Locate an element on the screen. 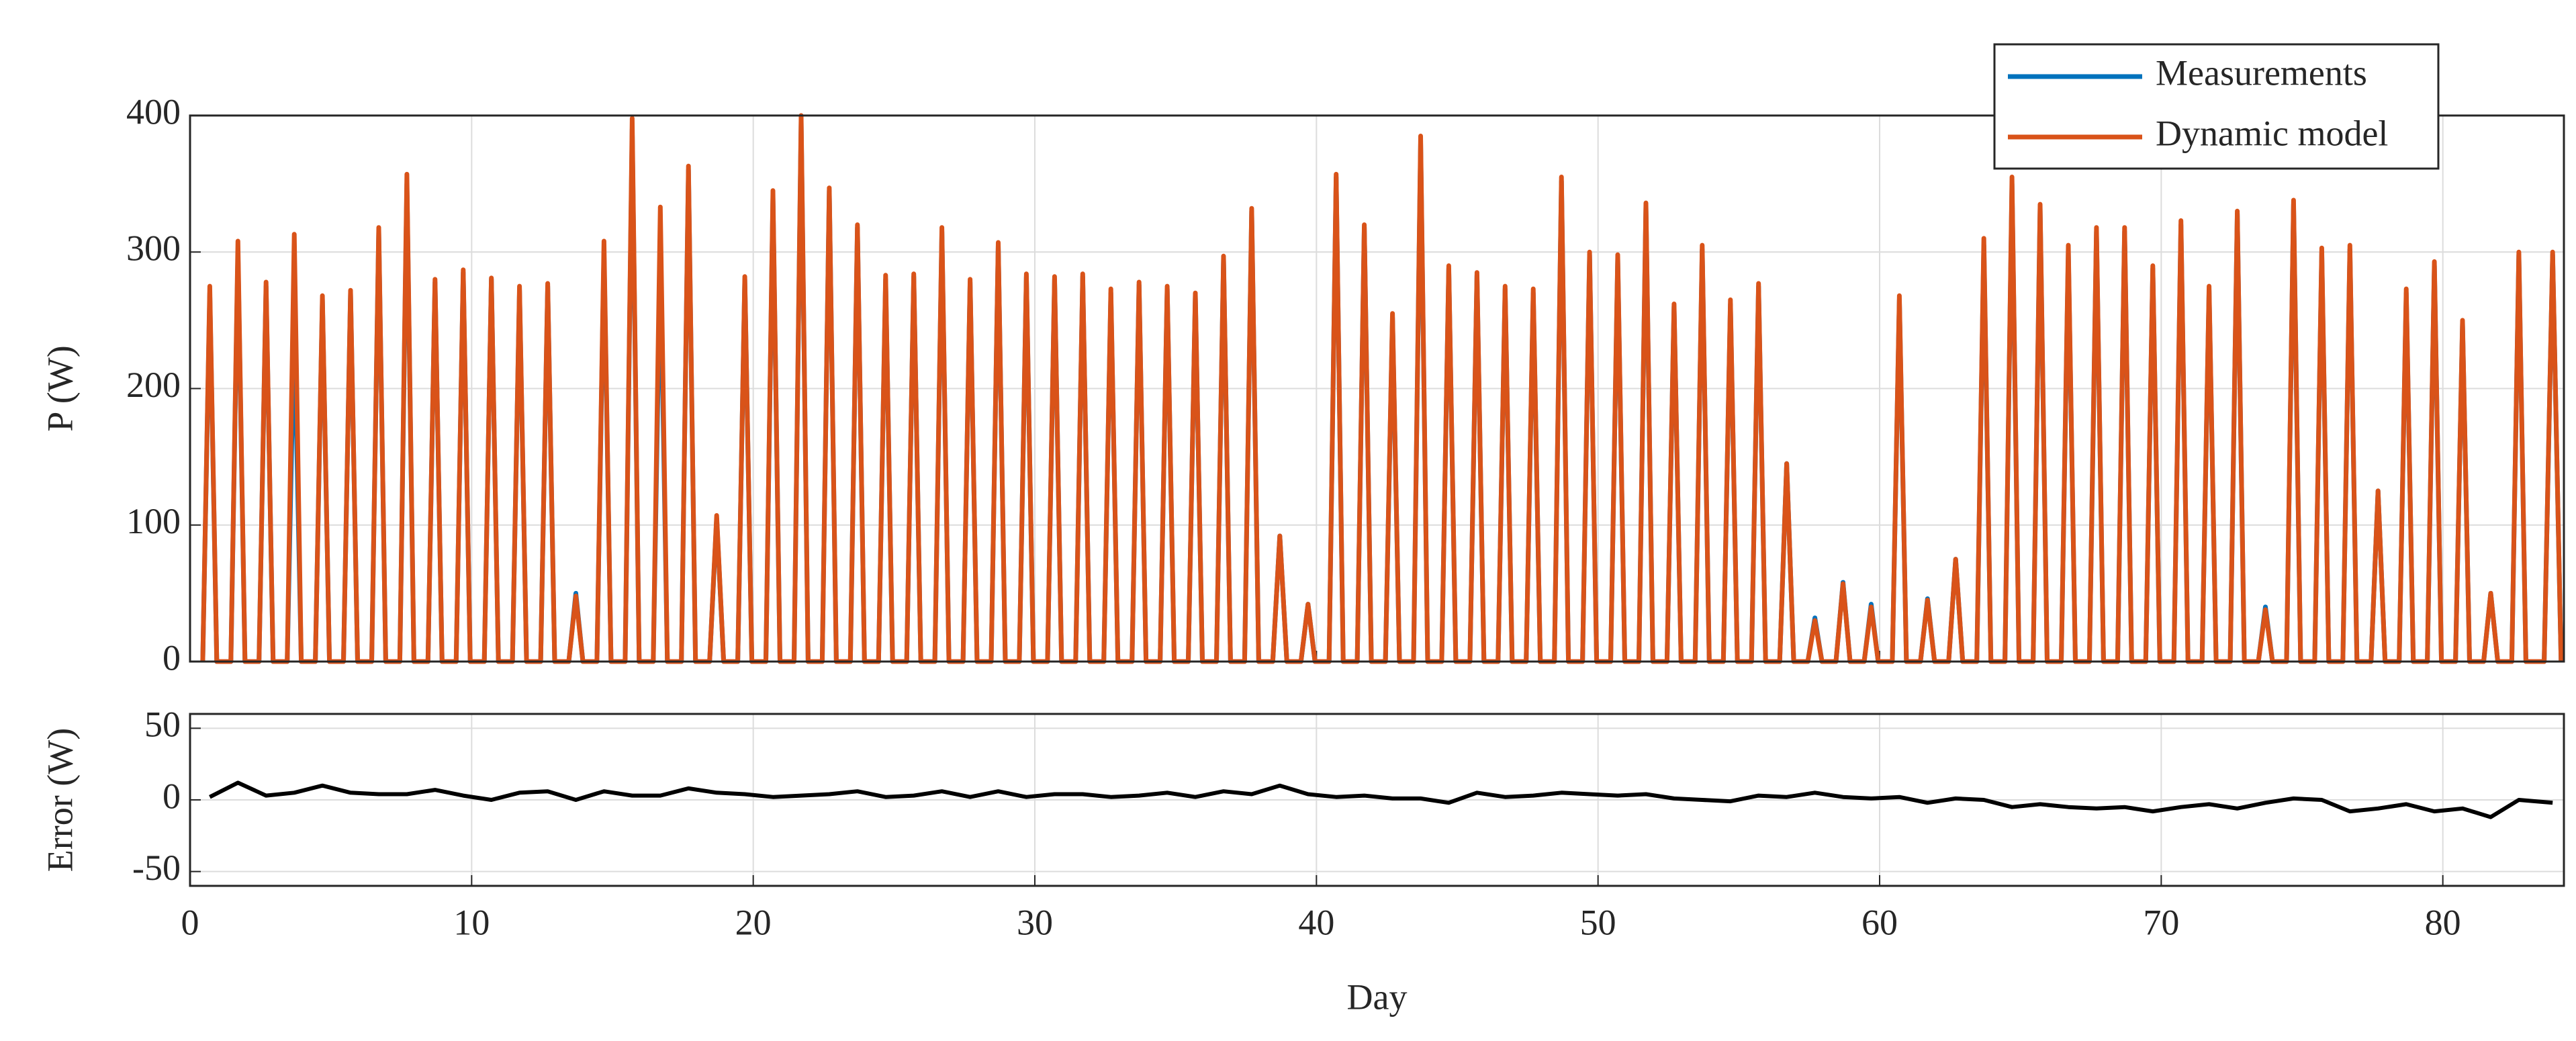 Image resolution: width=2576 pixels, height=1041 pixels. y-tick-label: 300 is located at coordinates (153, 248).